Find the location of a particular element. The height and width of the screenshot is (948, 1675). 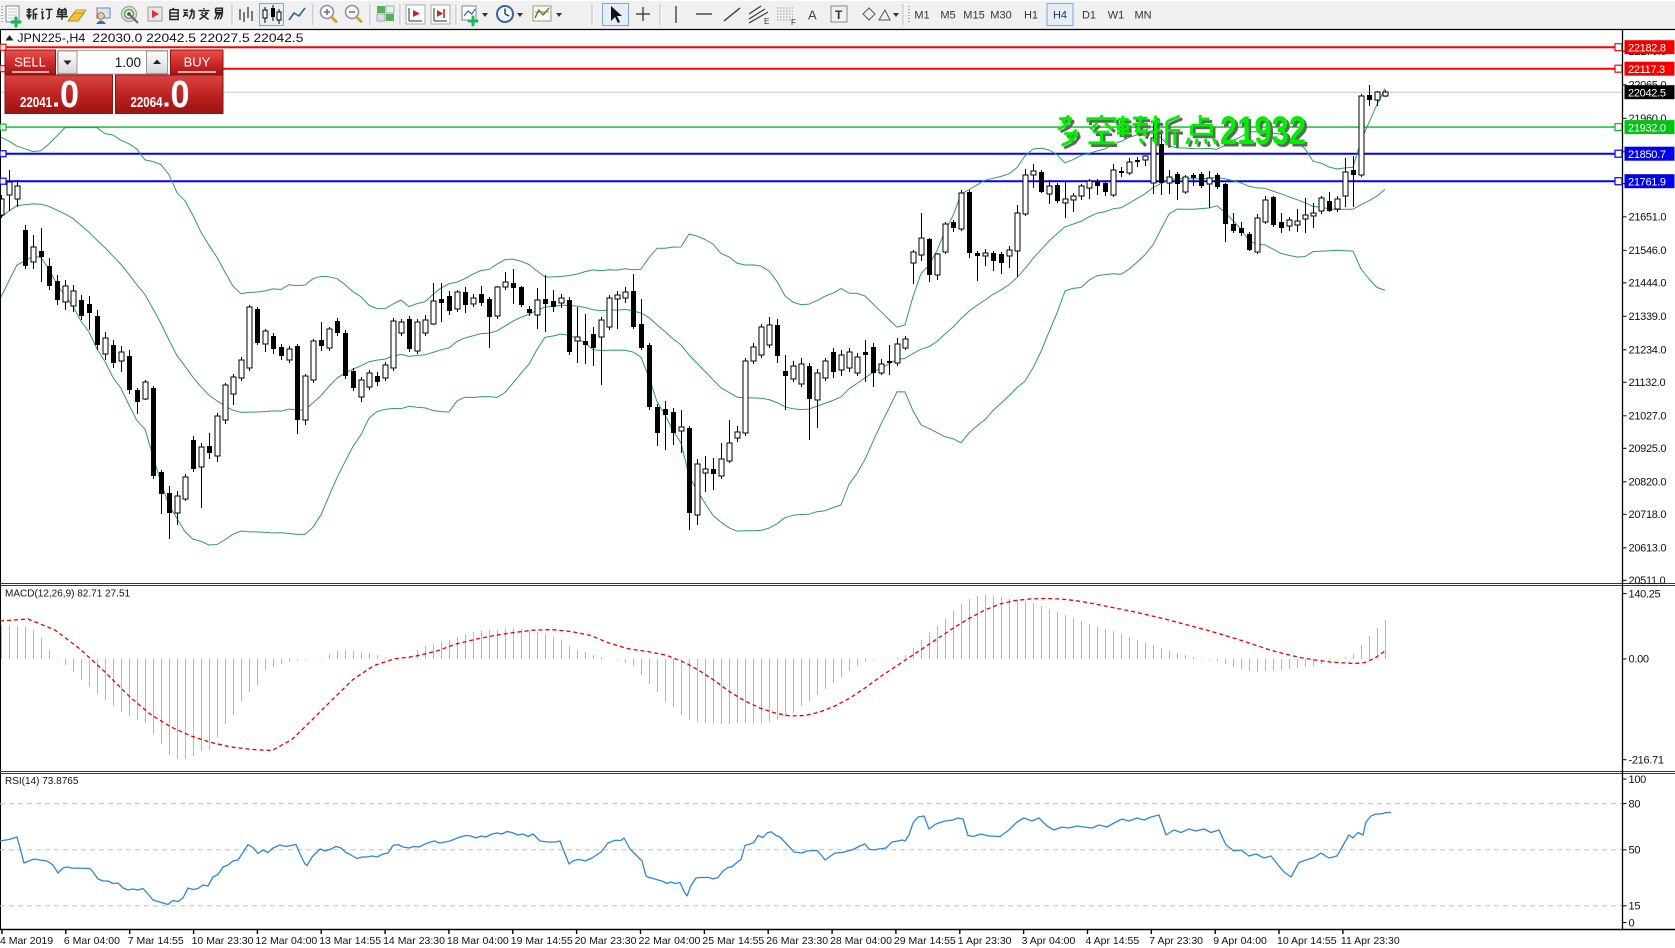

svg-text: 22182.8 is located at coordinates (1647, 48).